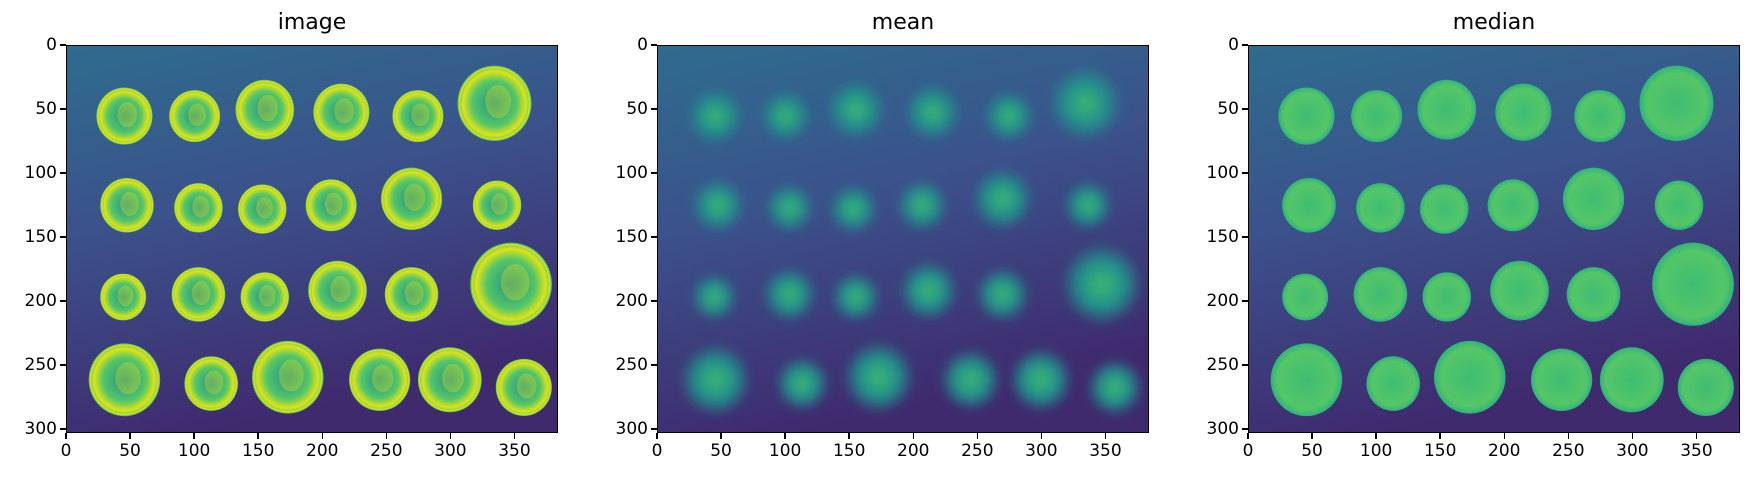 The height and width of the screenshot is (481, 1755). What do you see at coordinates (1632, 451) in the screenshot?
I see `xtick-label: 300` at bounding box center [1632, 451].